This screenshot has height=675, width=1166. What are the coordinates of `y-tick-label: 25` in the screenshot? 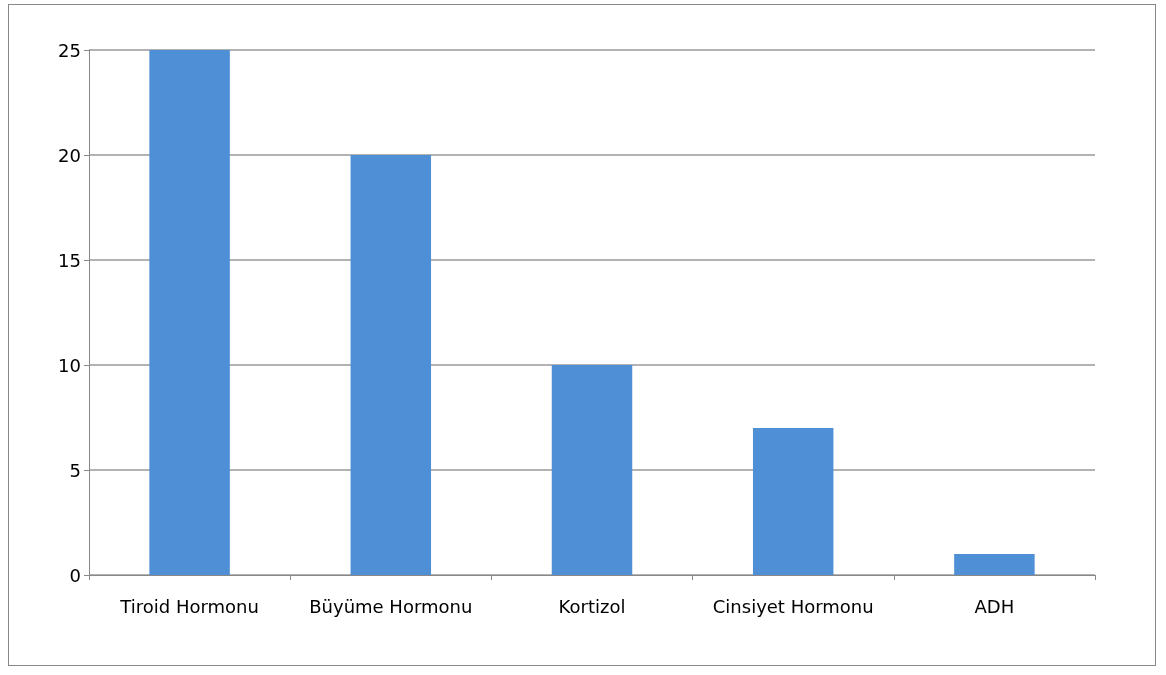 It's located at (69, 50).